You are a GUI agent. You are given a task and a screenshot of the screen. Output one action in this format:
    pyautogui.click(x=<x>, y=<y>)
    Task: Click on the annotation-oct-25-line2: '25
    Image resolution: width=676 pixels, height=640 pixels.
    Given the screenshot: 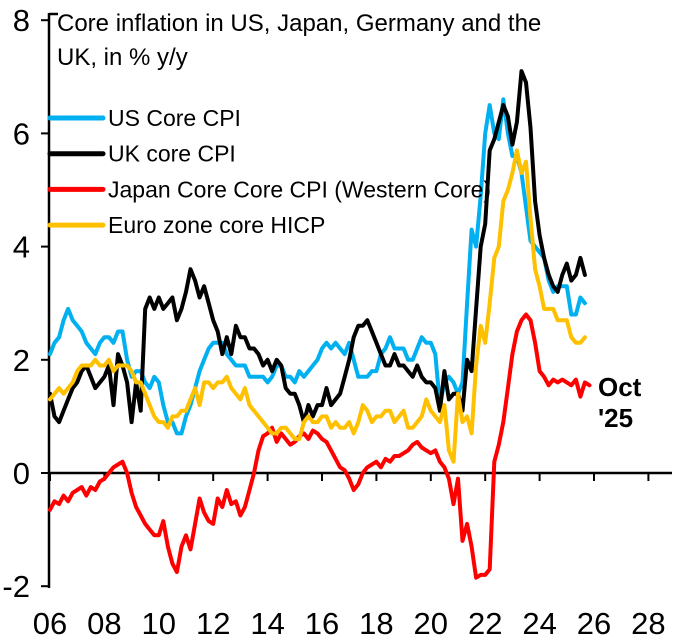 What is the action you would take?
    pyautogui.click(x=615, y=418)
    